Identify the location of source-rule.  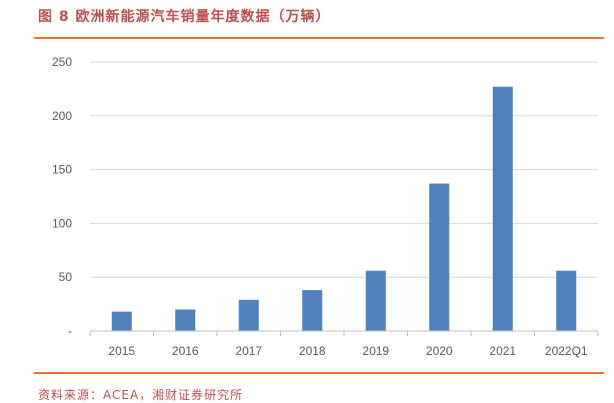
(319, 373).